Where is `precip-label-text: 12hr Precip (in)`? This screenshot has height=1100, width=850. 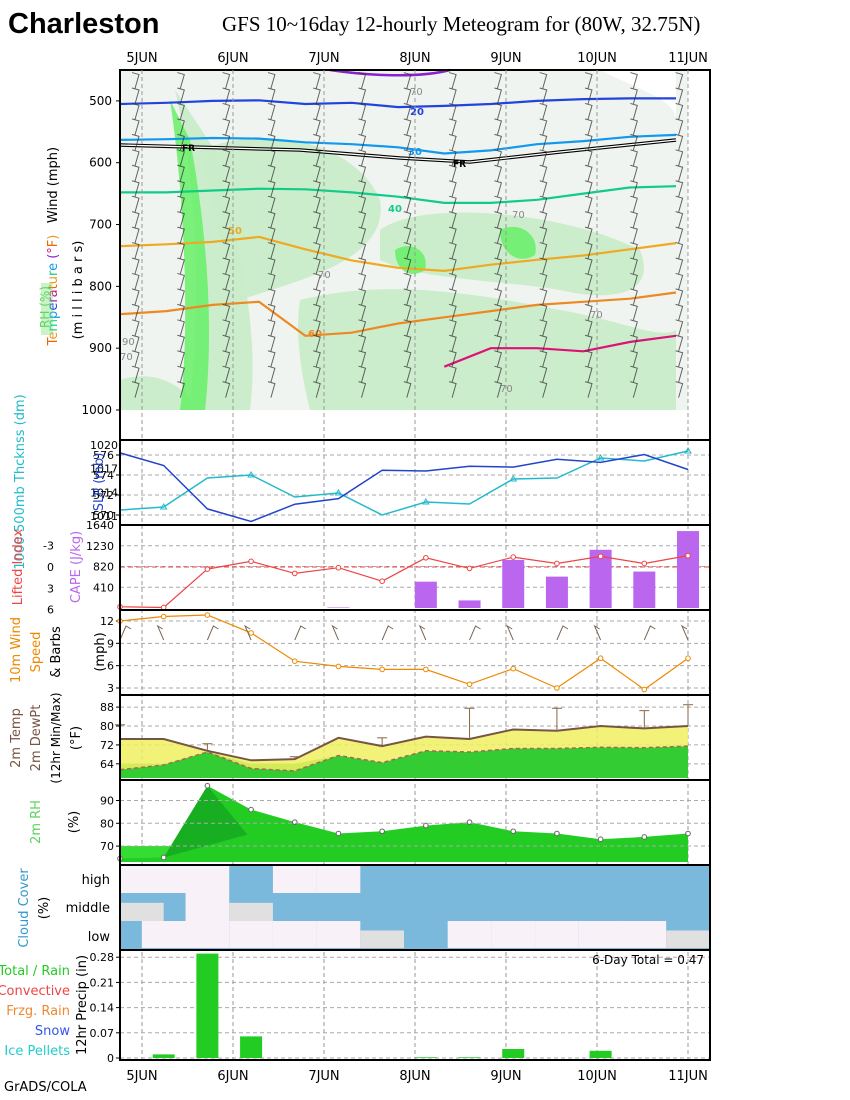
precip-label-text: 12hr Precip (in) is located at coordinates (82, 1005).